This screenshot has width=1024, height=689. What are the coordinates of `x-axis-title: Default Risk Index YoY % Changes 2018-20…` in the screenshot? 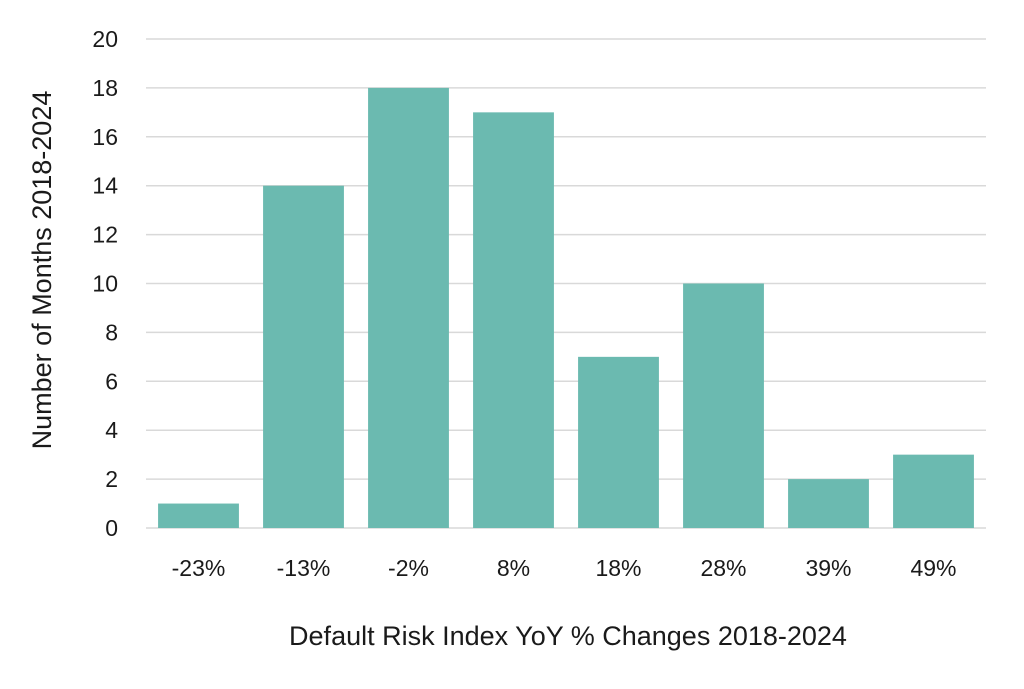 It's located at (568, 636).